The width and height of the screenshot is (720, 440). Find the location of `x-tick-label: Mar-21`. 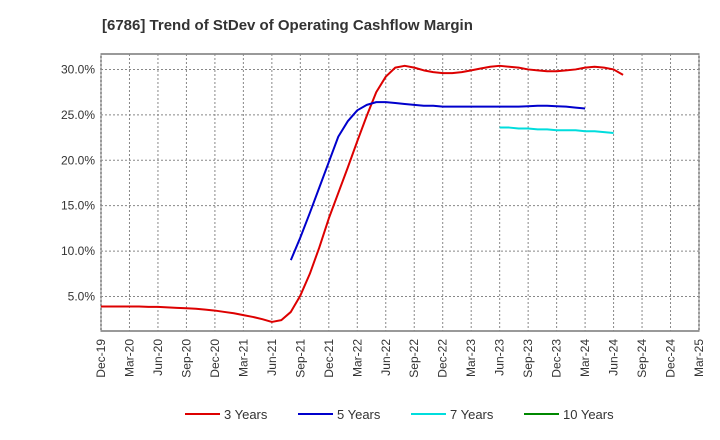

x-tick-label: Mar-21 is located at coordinates (243, 358).